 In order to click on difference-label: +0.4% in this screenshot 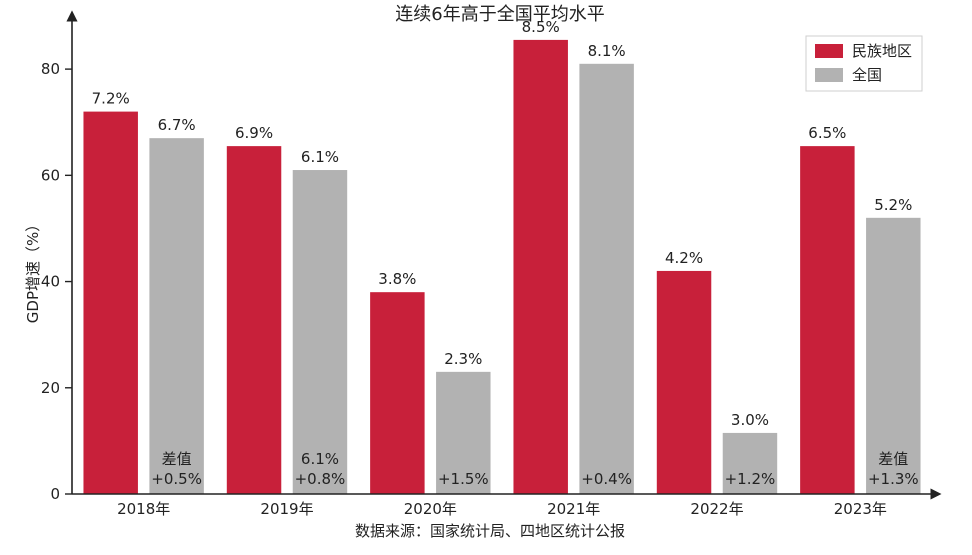, I will do `click(606, 479)`.